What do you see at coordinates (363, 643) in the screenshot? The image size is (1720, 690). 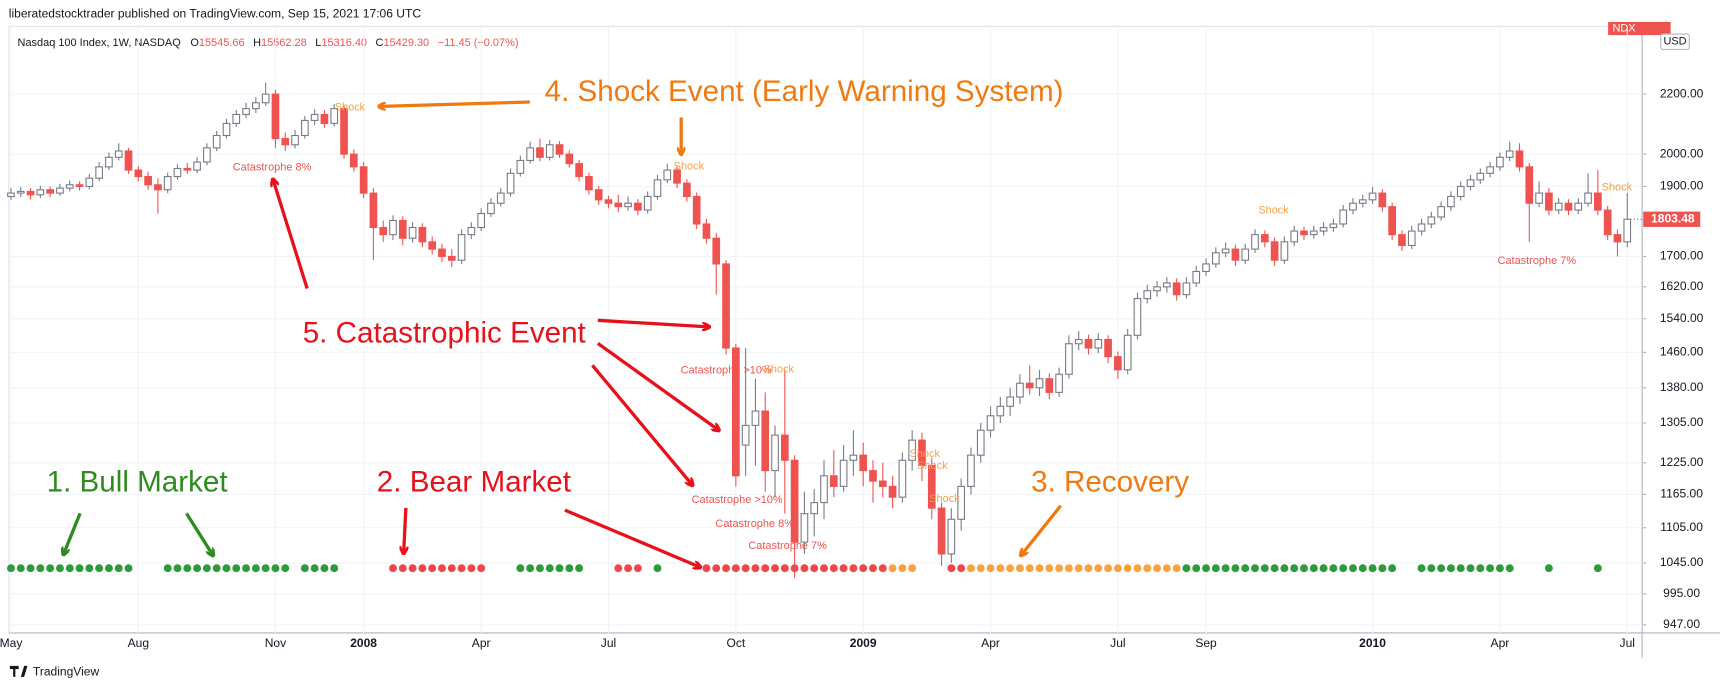 I see `x-tick-label: 2008` at bounding box center [363, 643].